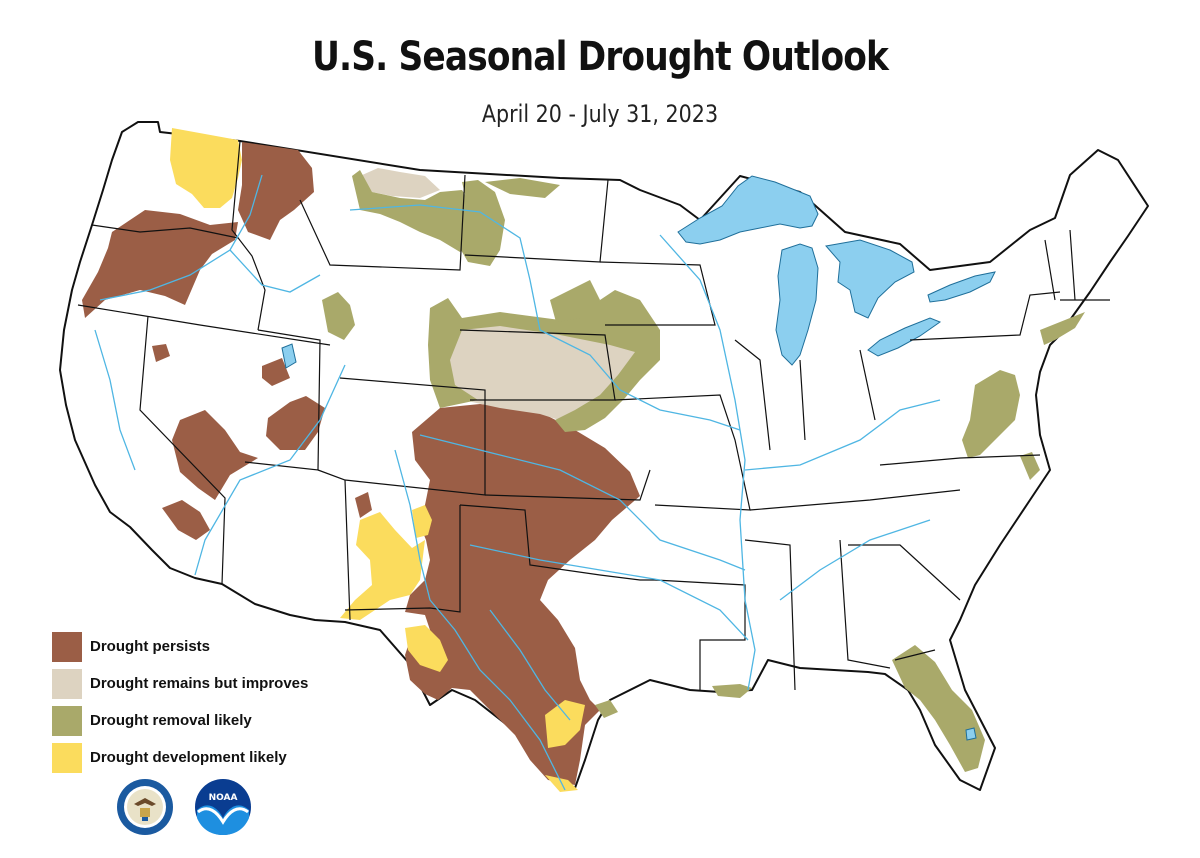 This screenshot has height=858, width=1200. I want to click on state-line-ia-mo, so click(682, 452).